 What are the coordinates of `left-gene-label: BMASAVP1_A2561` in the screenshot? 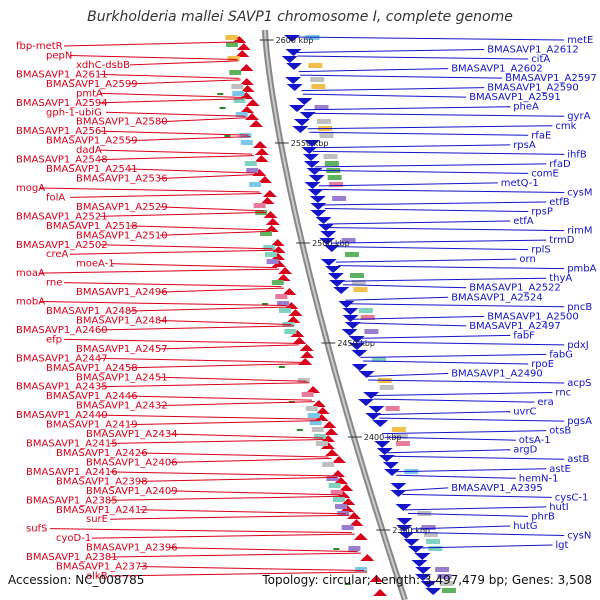 It's located at (62, 131).